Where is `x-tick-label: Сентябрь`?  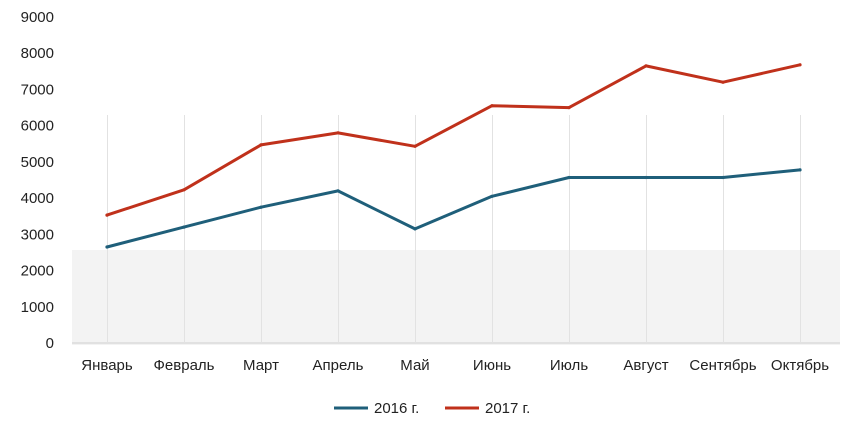
x-tick-label: Сентябрь is located at coordinates (722, 365).